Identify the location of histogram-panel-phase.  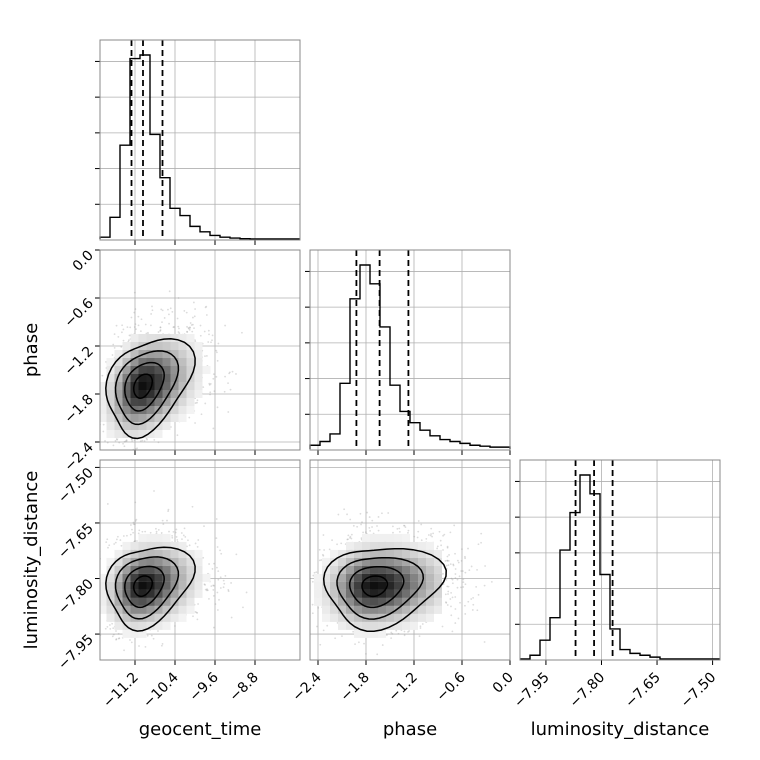
(408, 352).